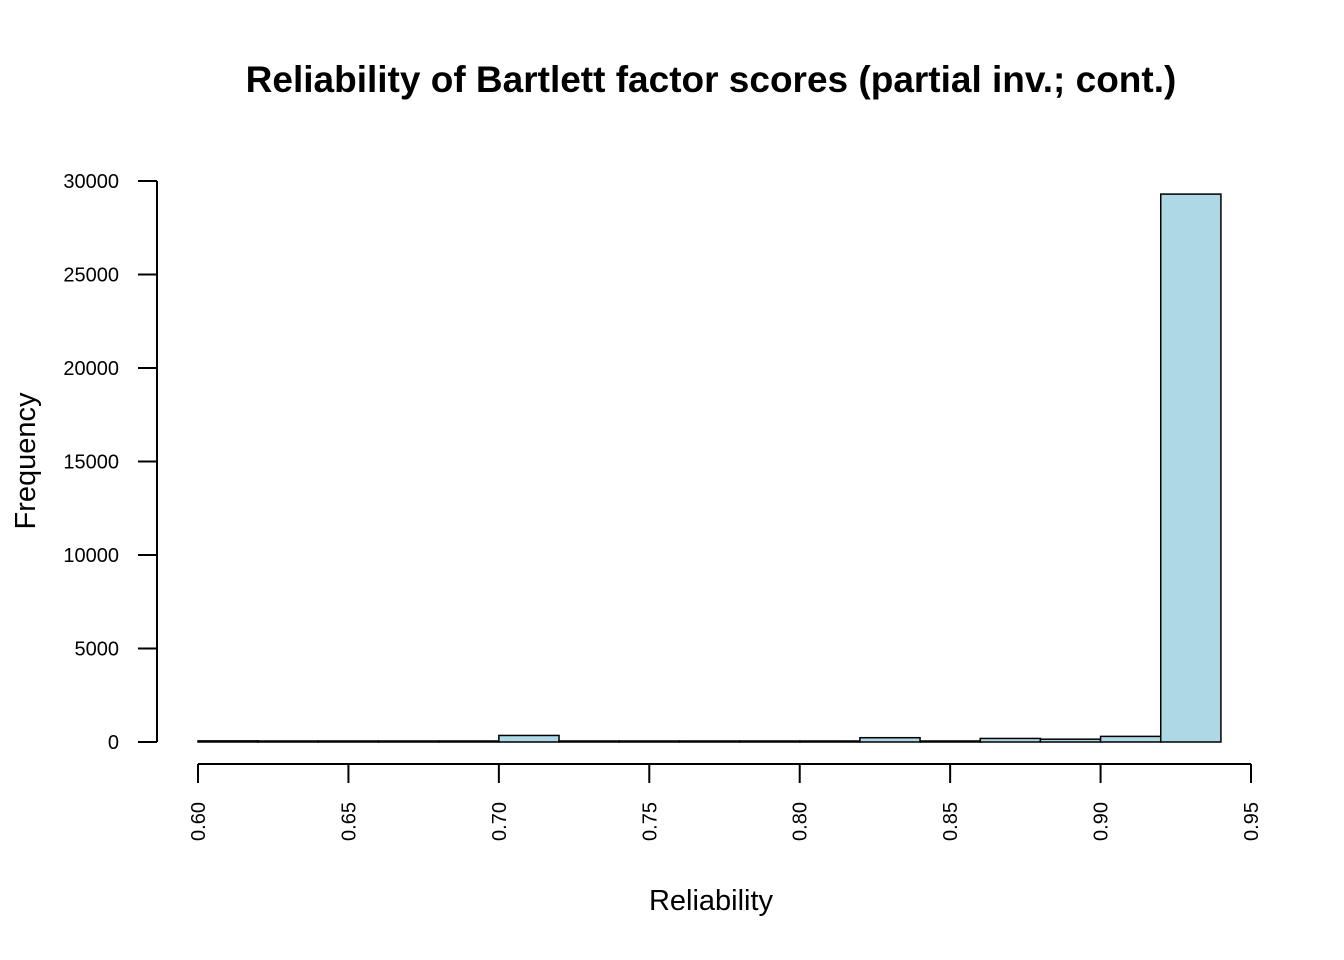 This screenshot has width=1344, height=960. I want to click on y-tick-label: 20000, so click(91, 369).